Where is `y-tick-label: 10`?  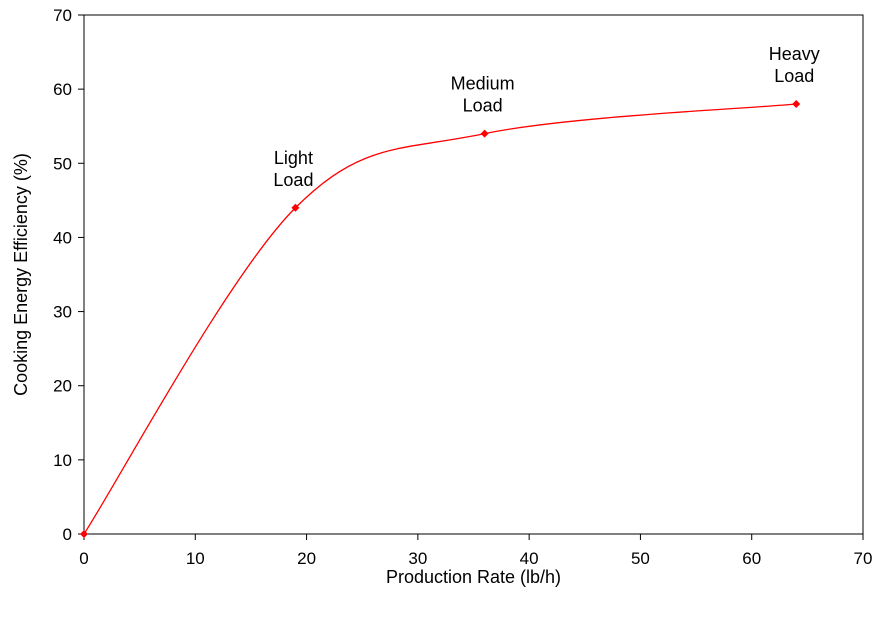
y-tick-label: 10 is located at coordinates (62, 460).